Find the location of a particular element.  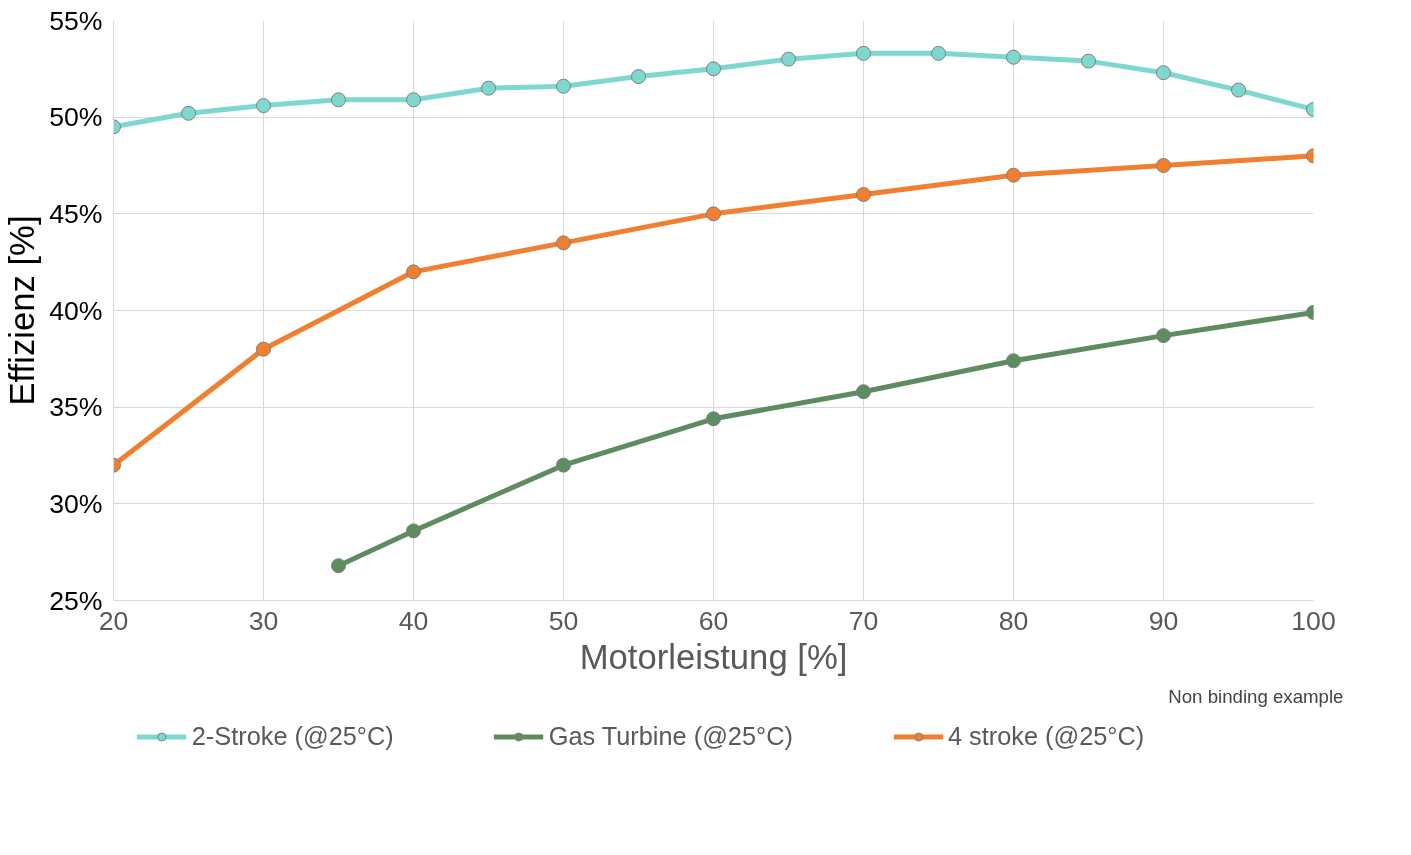

legend-label: 2-Stroke (@25°C) is located at coordinates (292, 736).